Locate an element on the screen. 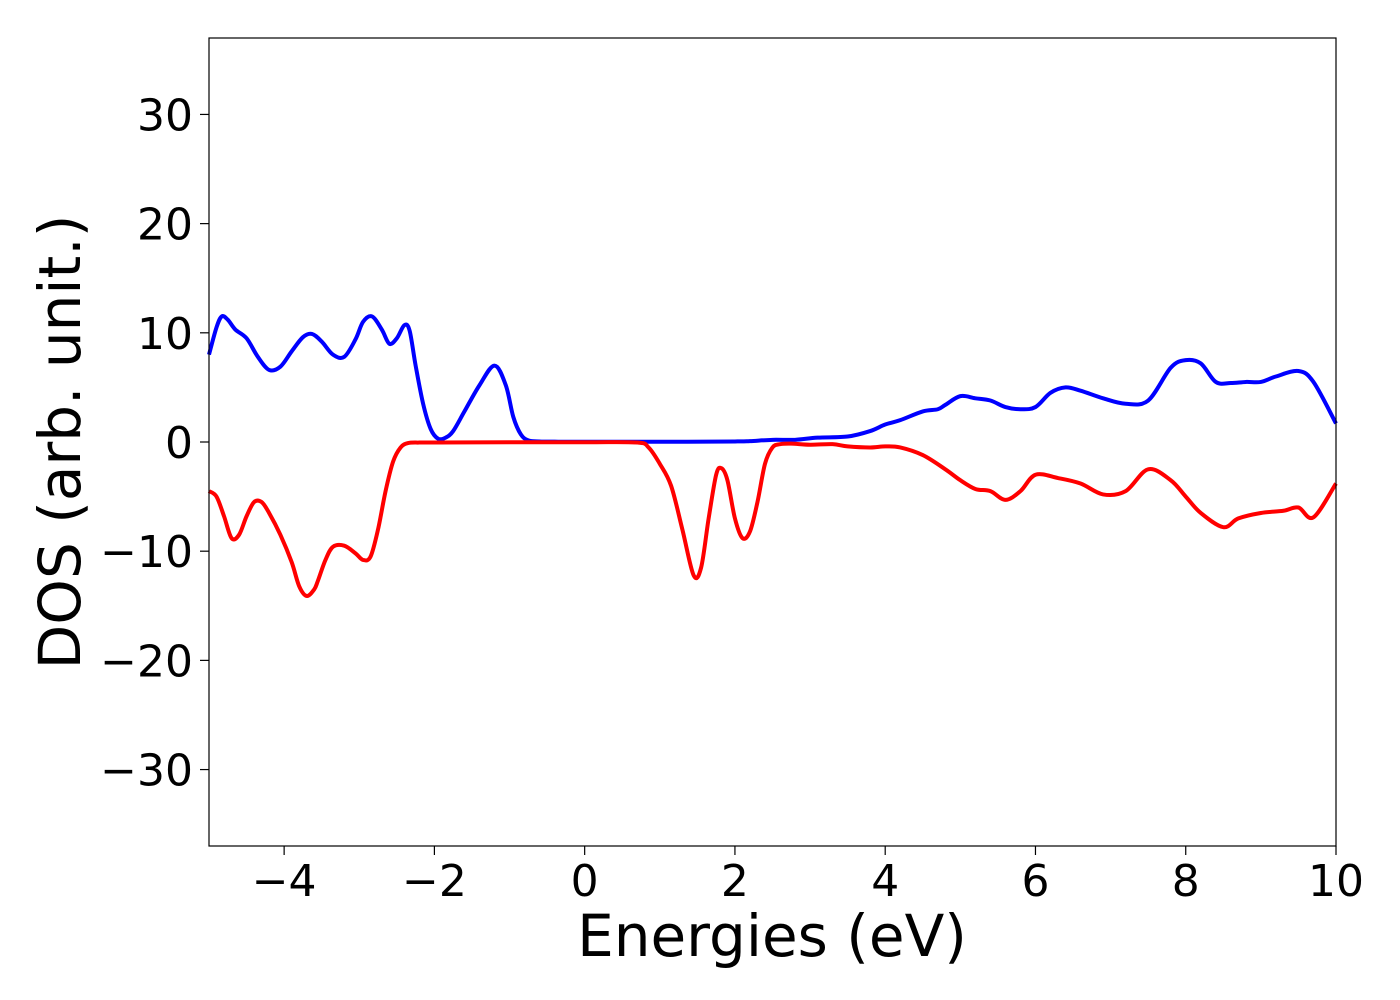 This screenshot has width=1400, height=1000. x-tick-label: 6 is located at coordinates (1035, 881).